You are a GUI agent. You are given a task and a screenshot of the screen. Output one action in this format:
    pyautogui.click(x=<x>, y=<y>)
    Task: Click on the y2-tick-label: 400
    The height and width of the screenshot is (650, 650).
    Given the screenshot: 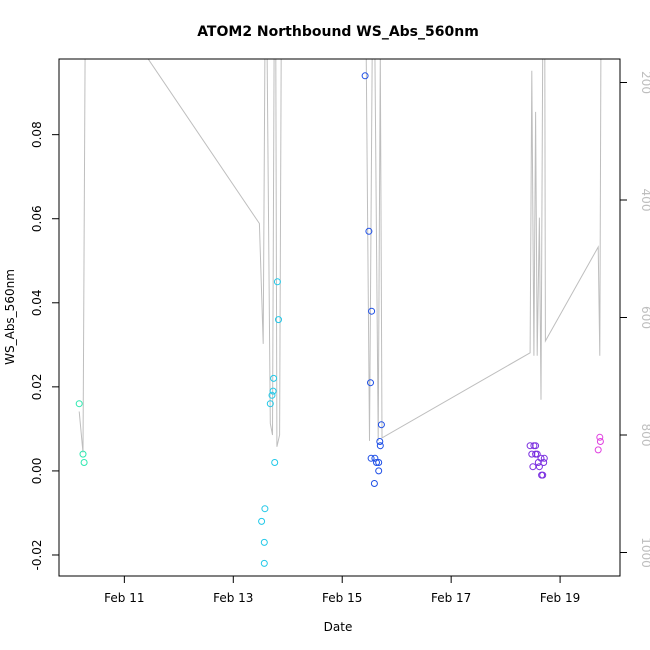 What is the action you would take?
    pyautogui.click(x=644, y=200)
    